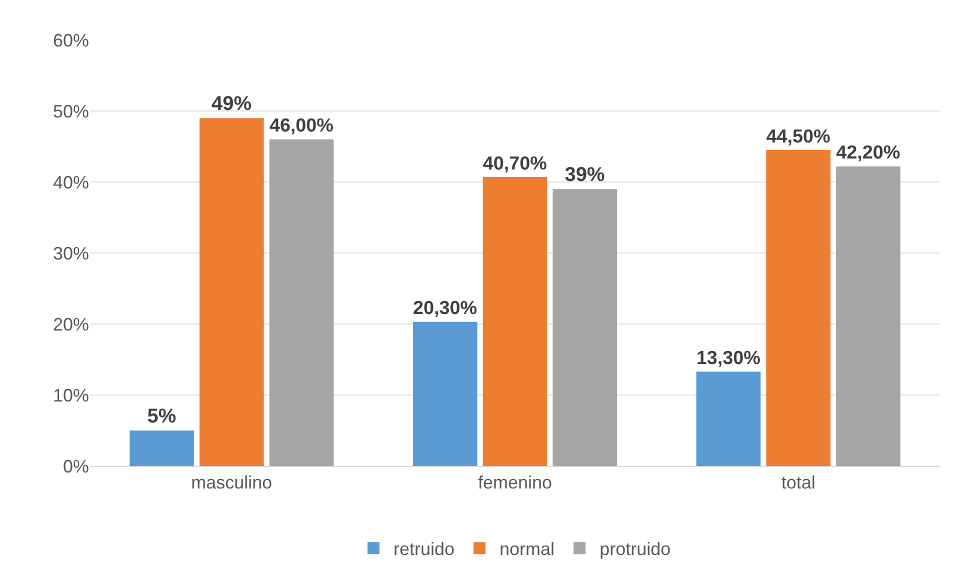  What do you see at coordinates (70, 40) in the screenshot?
I see `y-tick-label: 60%` at bounding box center [70, 40].